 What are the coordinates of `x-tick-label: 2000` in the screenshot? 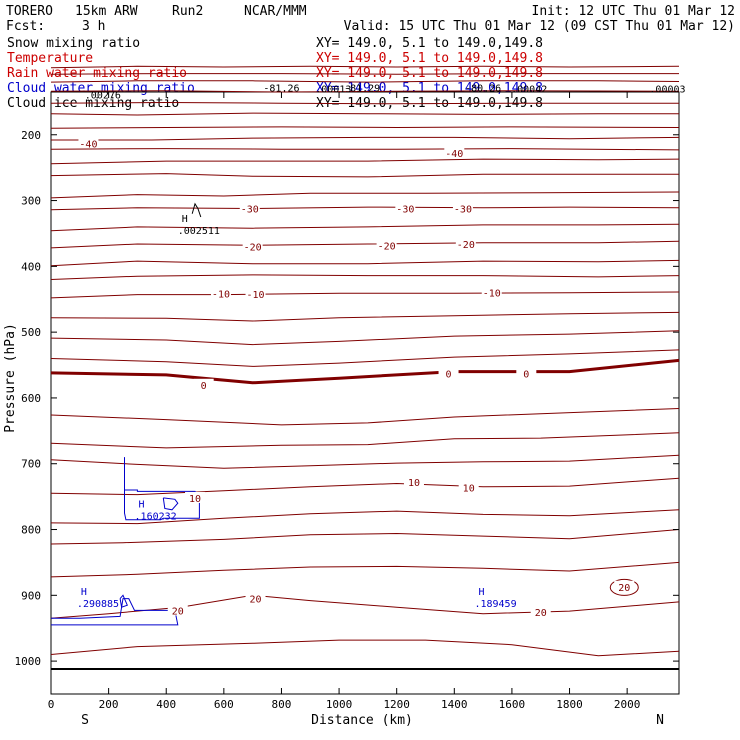 It's located at (627, 704).